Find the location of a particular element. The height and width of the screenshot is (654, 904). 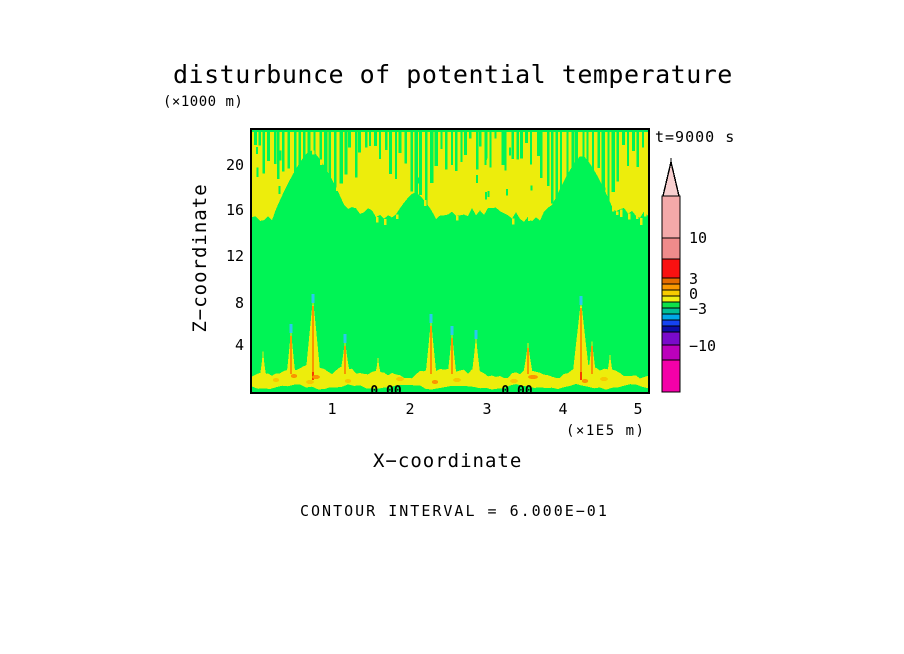

plume-core-base is located at coordinates (581, 376).